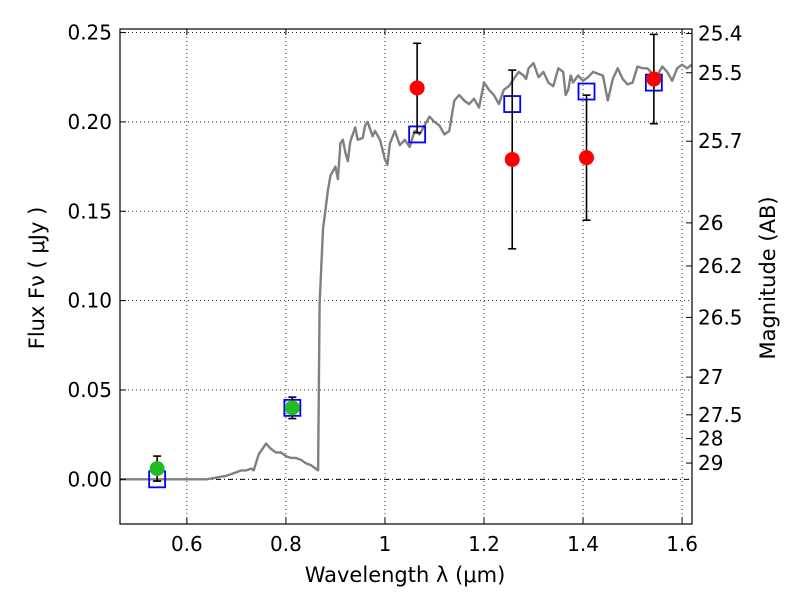 Image resolution: width=800 pixels, height=600 pixels. Describe the element at coordinates (89, 301) in the screenshot. I see `y-tick-label: 0.10` at that location.